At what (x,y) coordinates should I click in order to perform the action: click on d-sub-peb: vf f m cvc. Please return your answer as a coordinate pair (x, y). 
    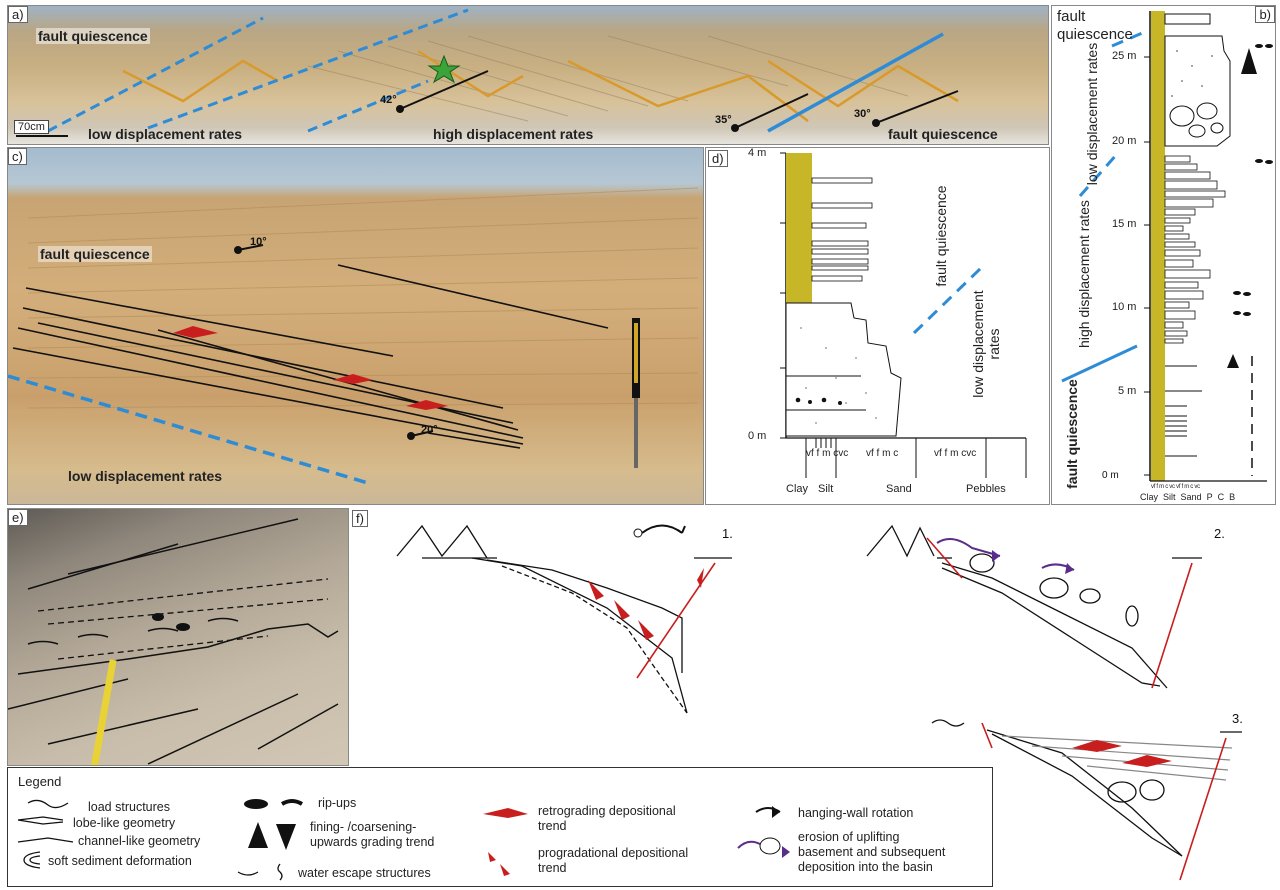
    Looking at the image, I should click on (955, 453).